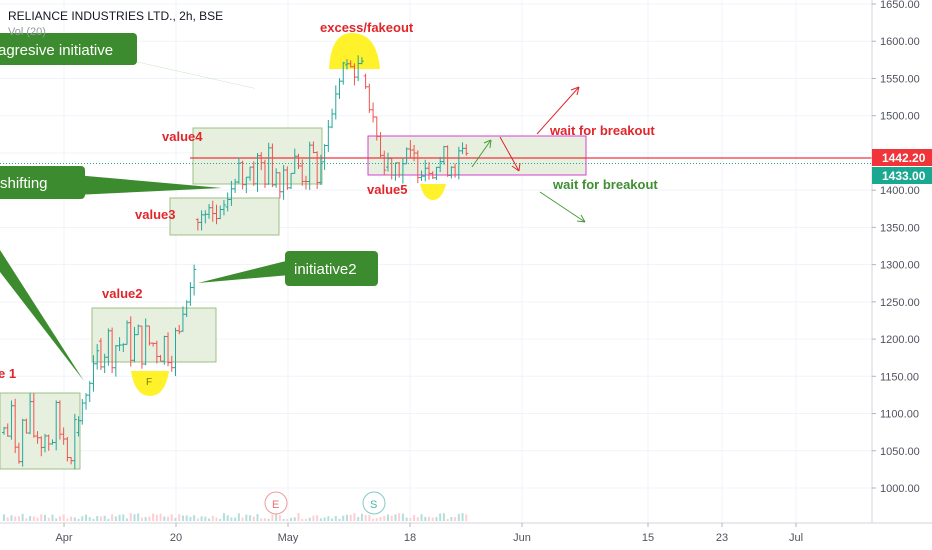  I want to click on red-arrow-down, so click(509, 154).